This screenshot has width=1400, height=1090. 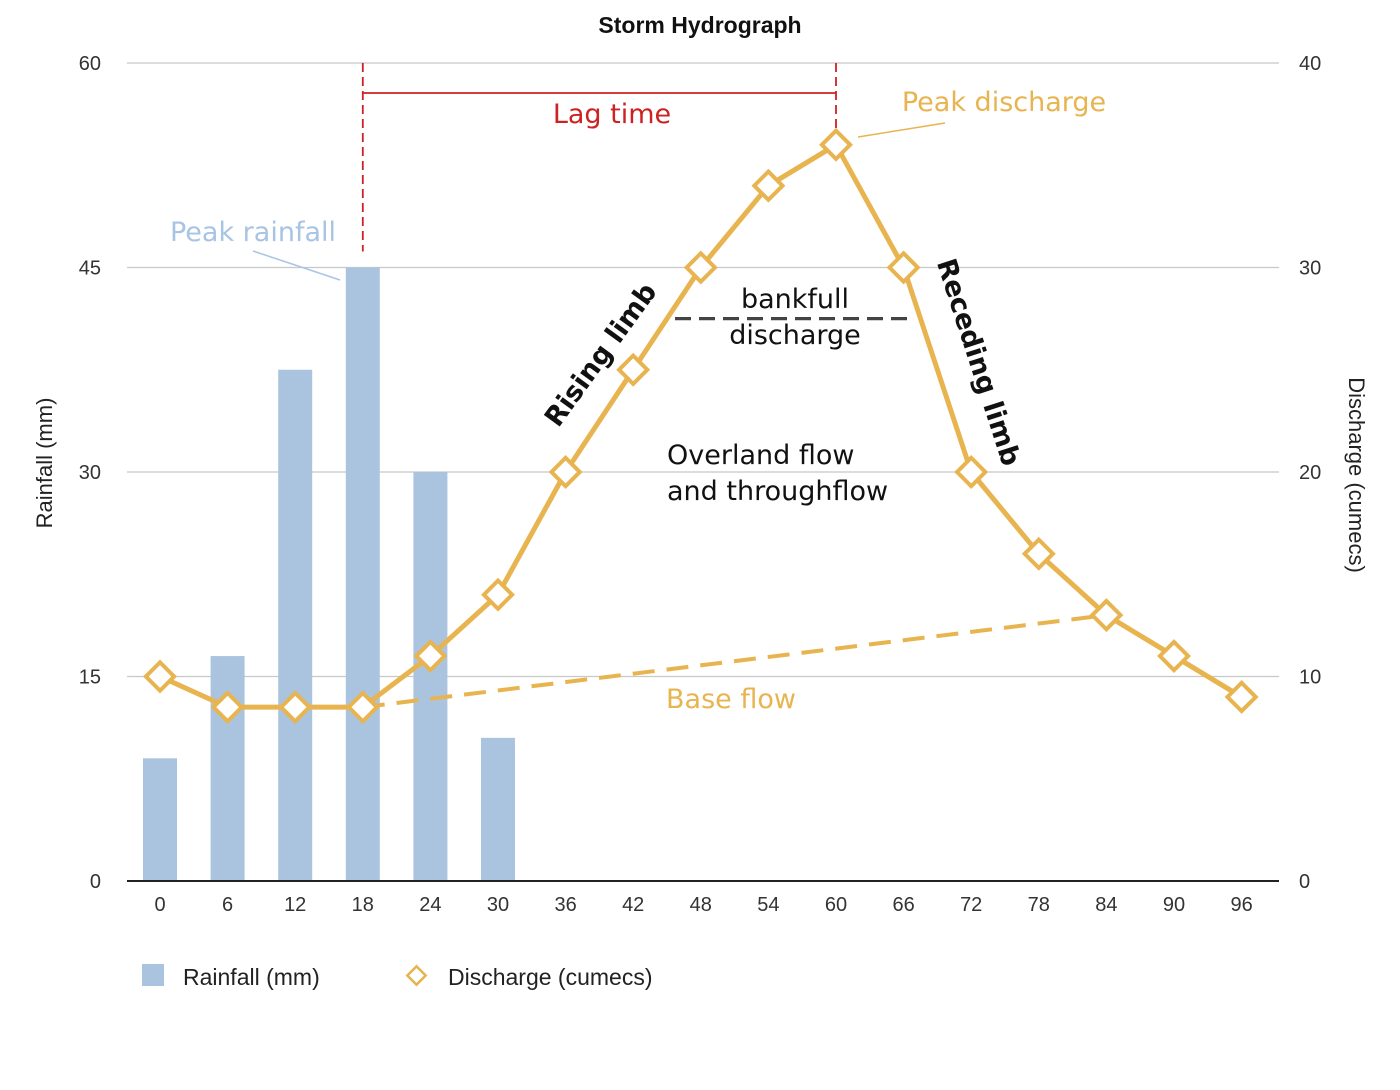 What do you see at coordinates (90, 678) in the screenshot?
I see `y-tick-left: 15` at bounding box center [90, 678].